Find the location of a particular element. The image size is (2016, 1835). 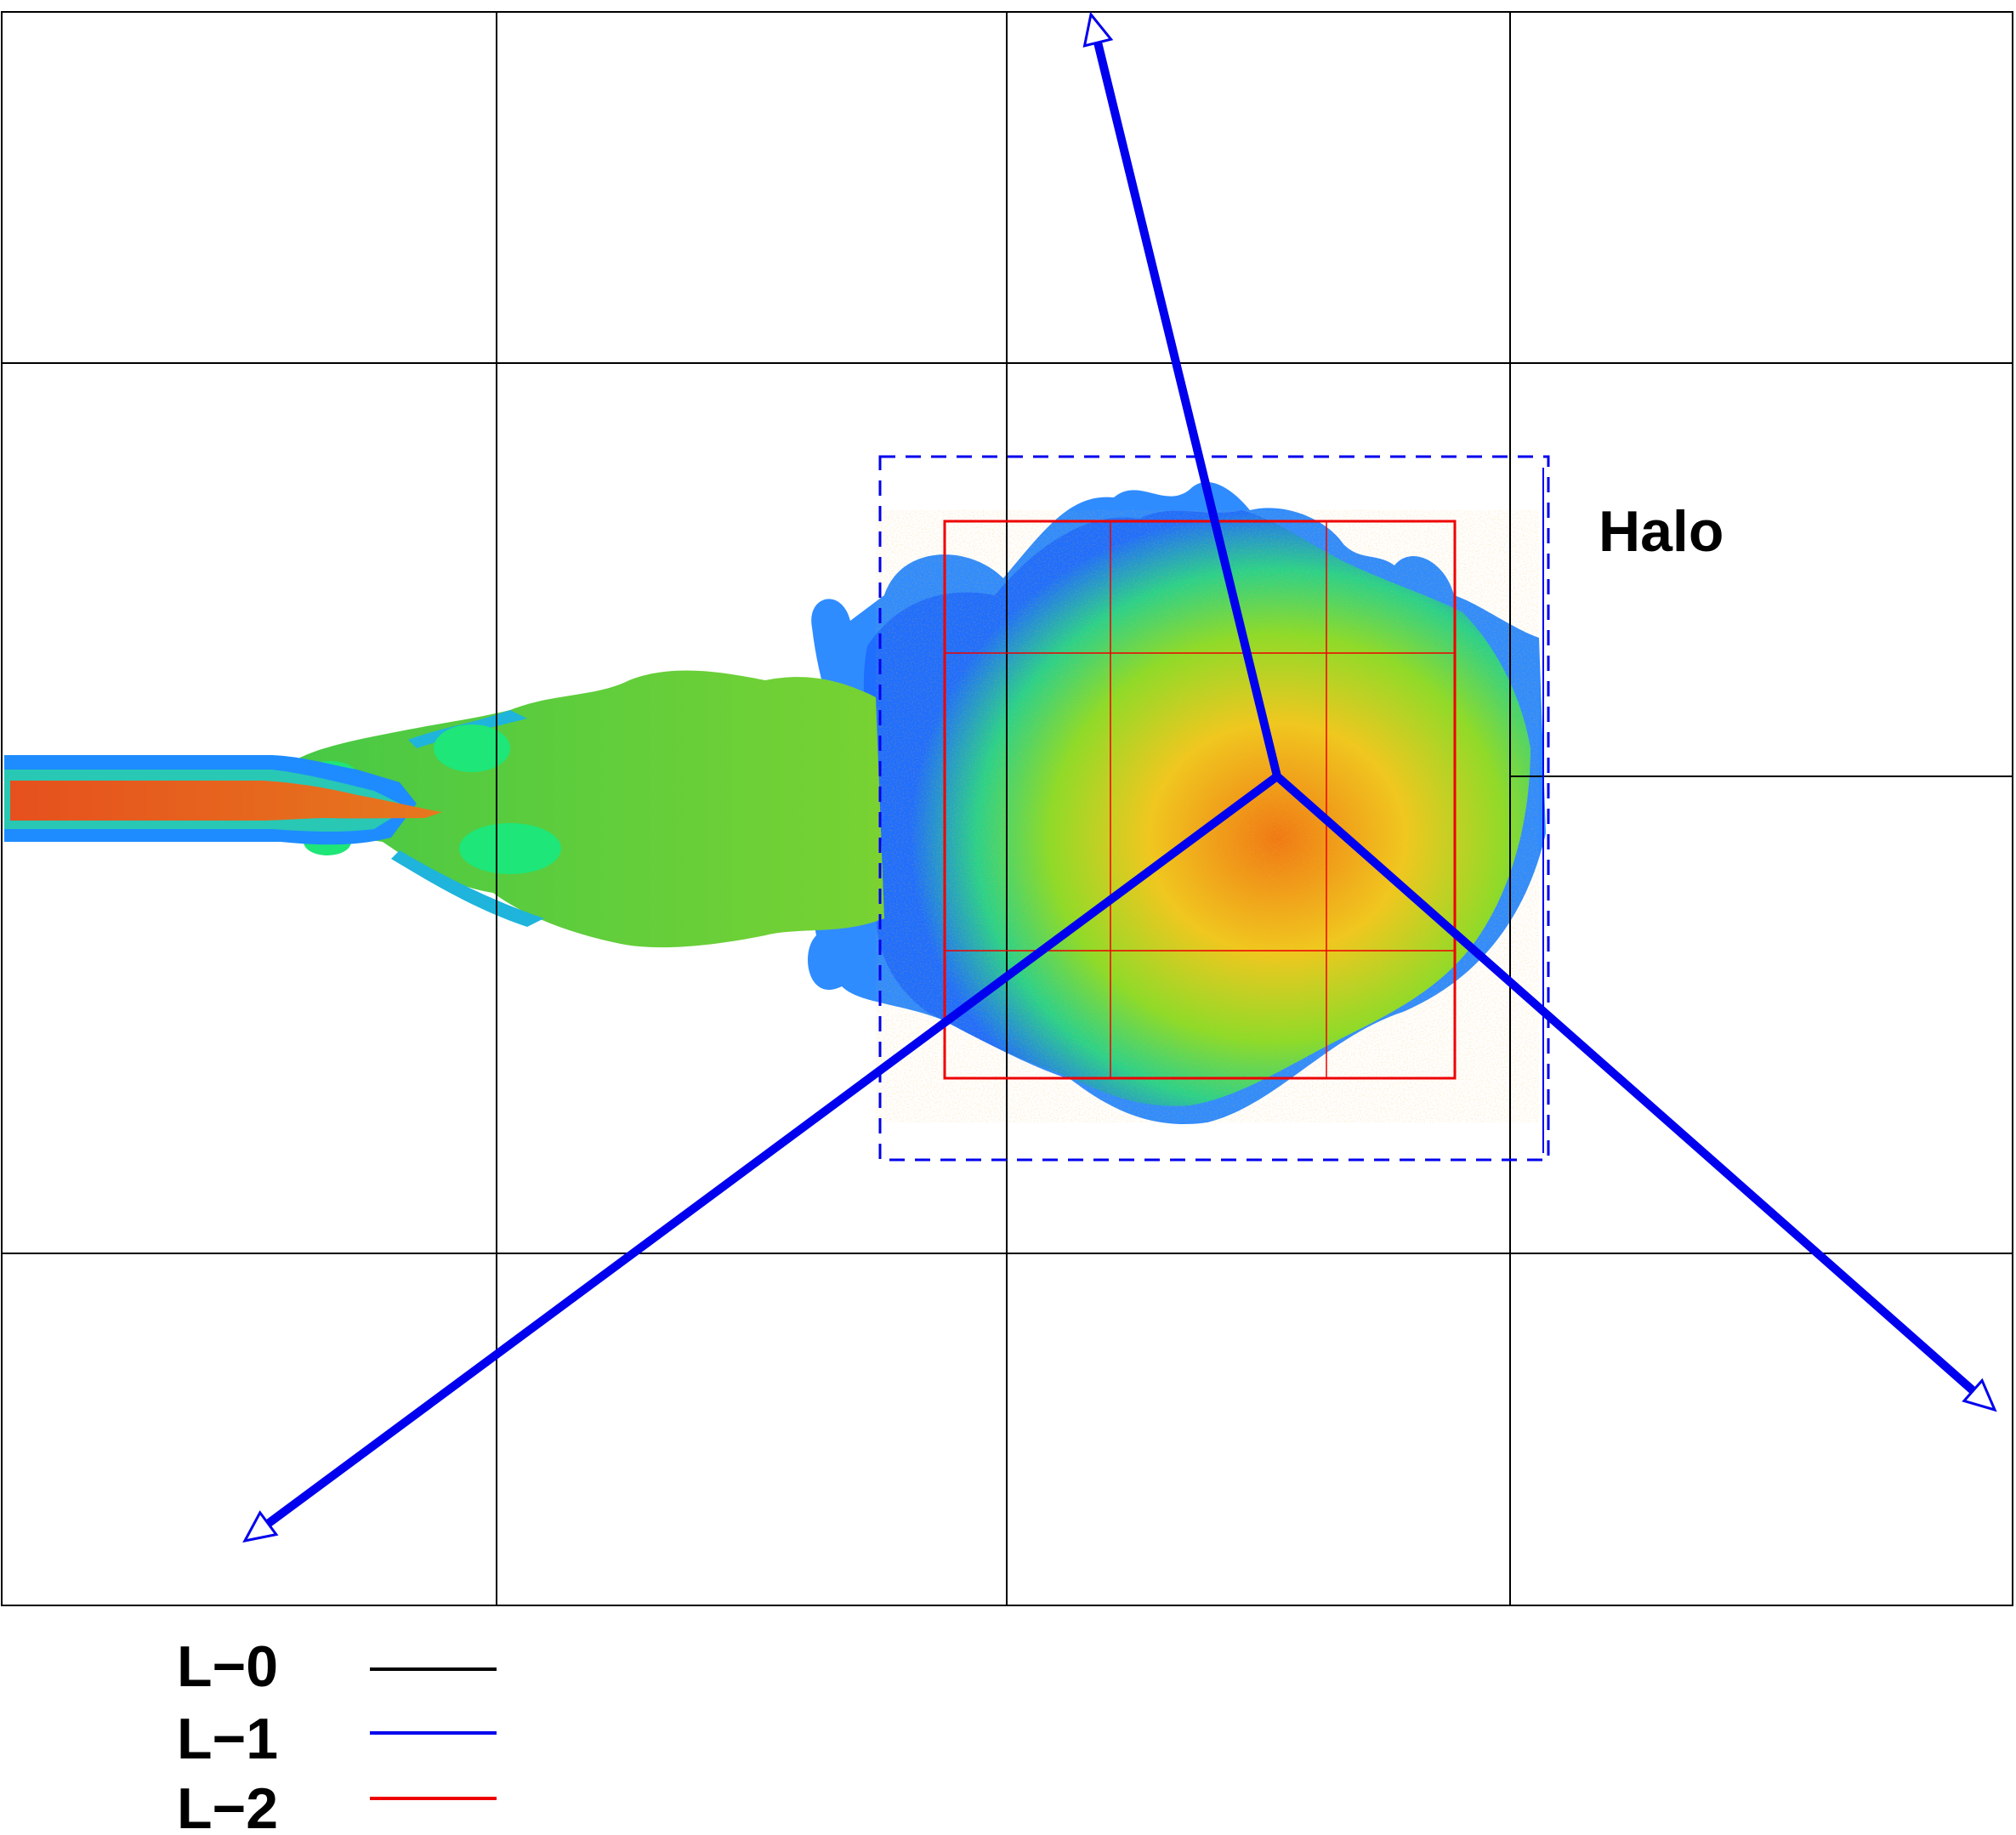

legend-label-l2: L−2 is located at coordinates (227, 1805).